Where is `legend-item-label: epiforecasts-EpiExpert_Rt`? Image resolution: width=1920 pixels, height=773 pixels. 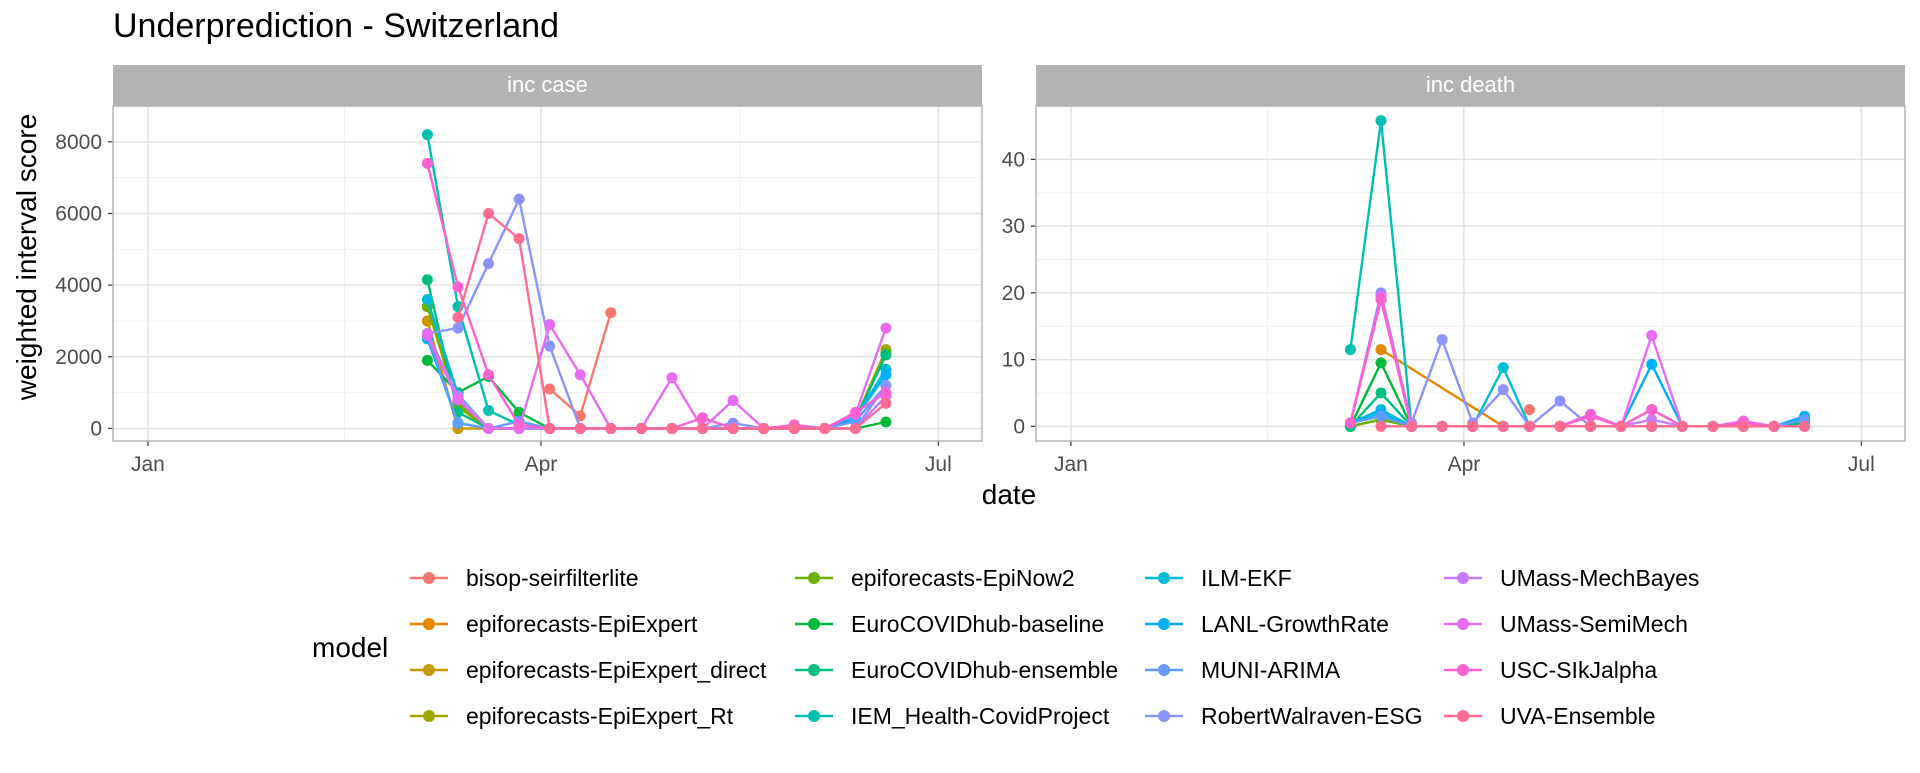 legend-item-label: epiforecasts-EpiExpert_Rt is located at coordinates (600, 716).